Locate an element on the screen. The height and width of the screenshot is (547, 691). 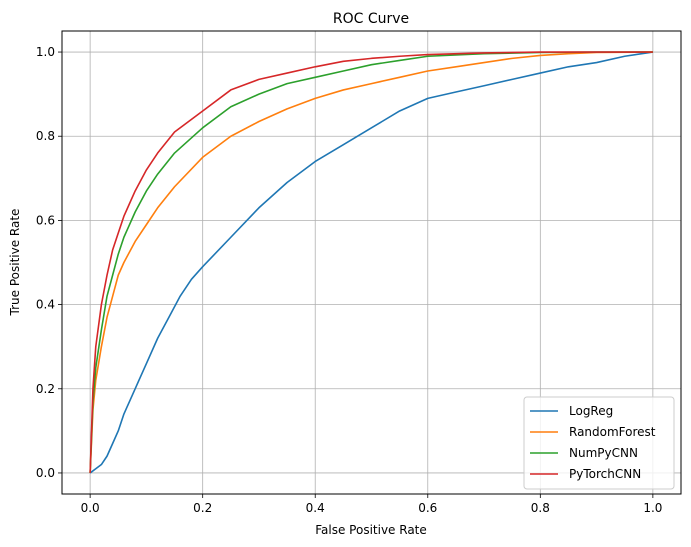
legend: LogReg RandomForest NumPyCNN PyTorchCNN is located at coordinates (599, 443).